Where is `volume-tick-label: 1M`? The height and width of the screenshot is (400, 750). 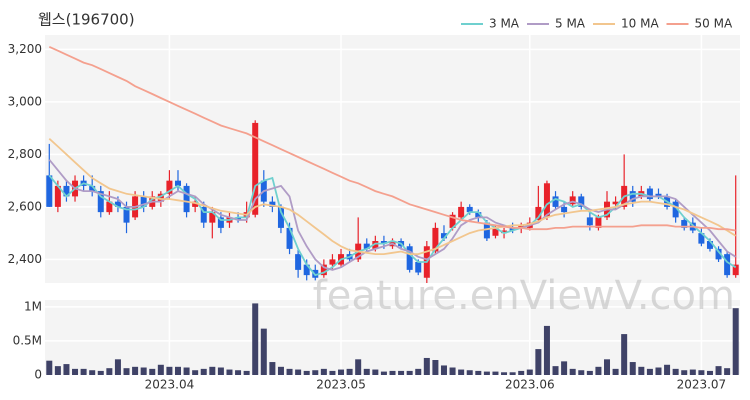 volume-tick-label: 1M is located at coordinates (33, 306).